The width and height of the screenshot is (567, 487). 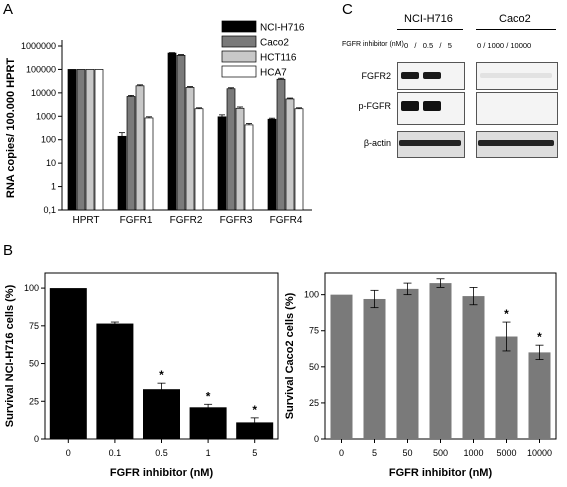 What do you see at coordinates (440, 453) in the screenshot?
I see `x-tick-label: 500` at bounding box center [440, 453].